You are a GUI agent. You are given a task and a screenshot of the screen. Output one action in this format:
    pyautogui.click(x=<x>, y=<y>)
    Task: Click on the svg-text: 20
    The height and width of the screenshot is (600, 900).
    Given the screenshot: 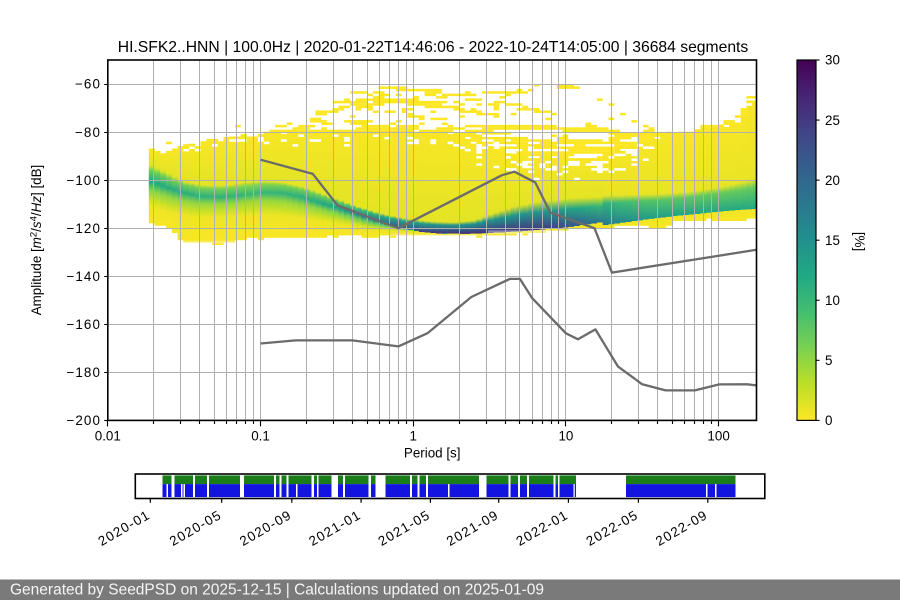 What is the action you would take?
    pyautogui.click(x=832, y=180)
    